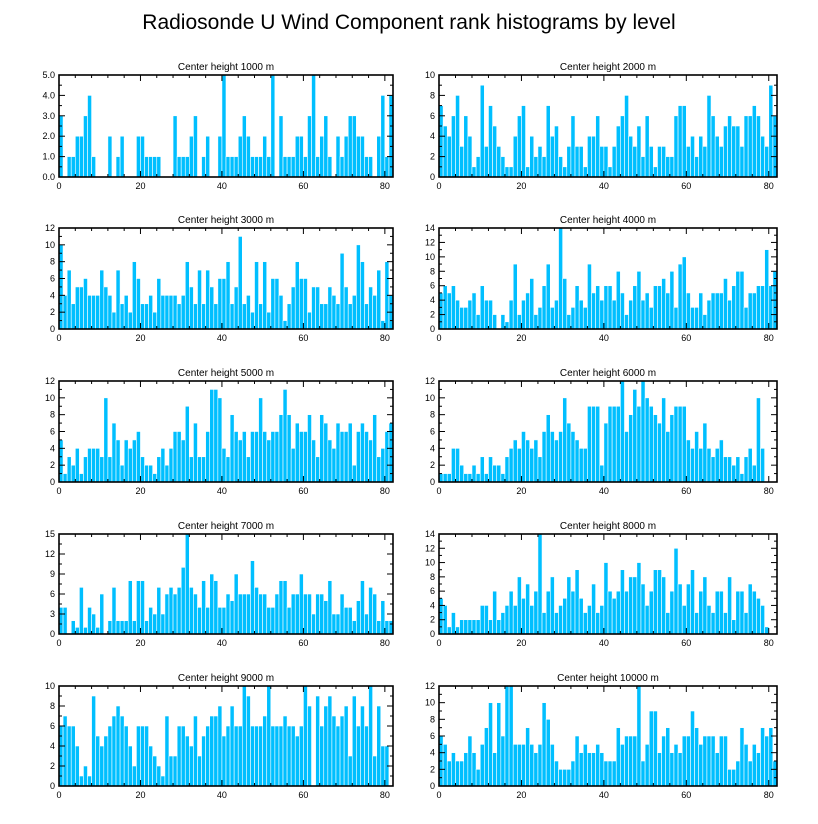 Image resolution: width=818 pixels, height=824 pixels. Describe the element at coordinates (48, 95) in the screenshot. I see `y-tick-label: 4.0` at that location.